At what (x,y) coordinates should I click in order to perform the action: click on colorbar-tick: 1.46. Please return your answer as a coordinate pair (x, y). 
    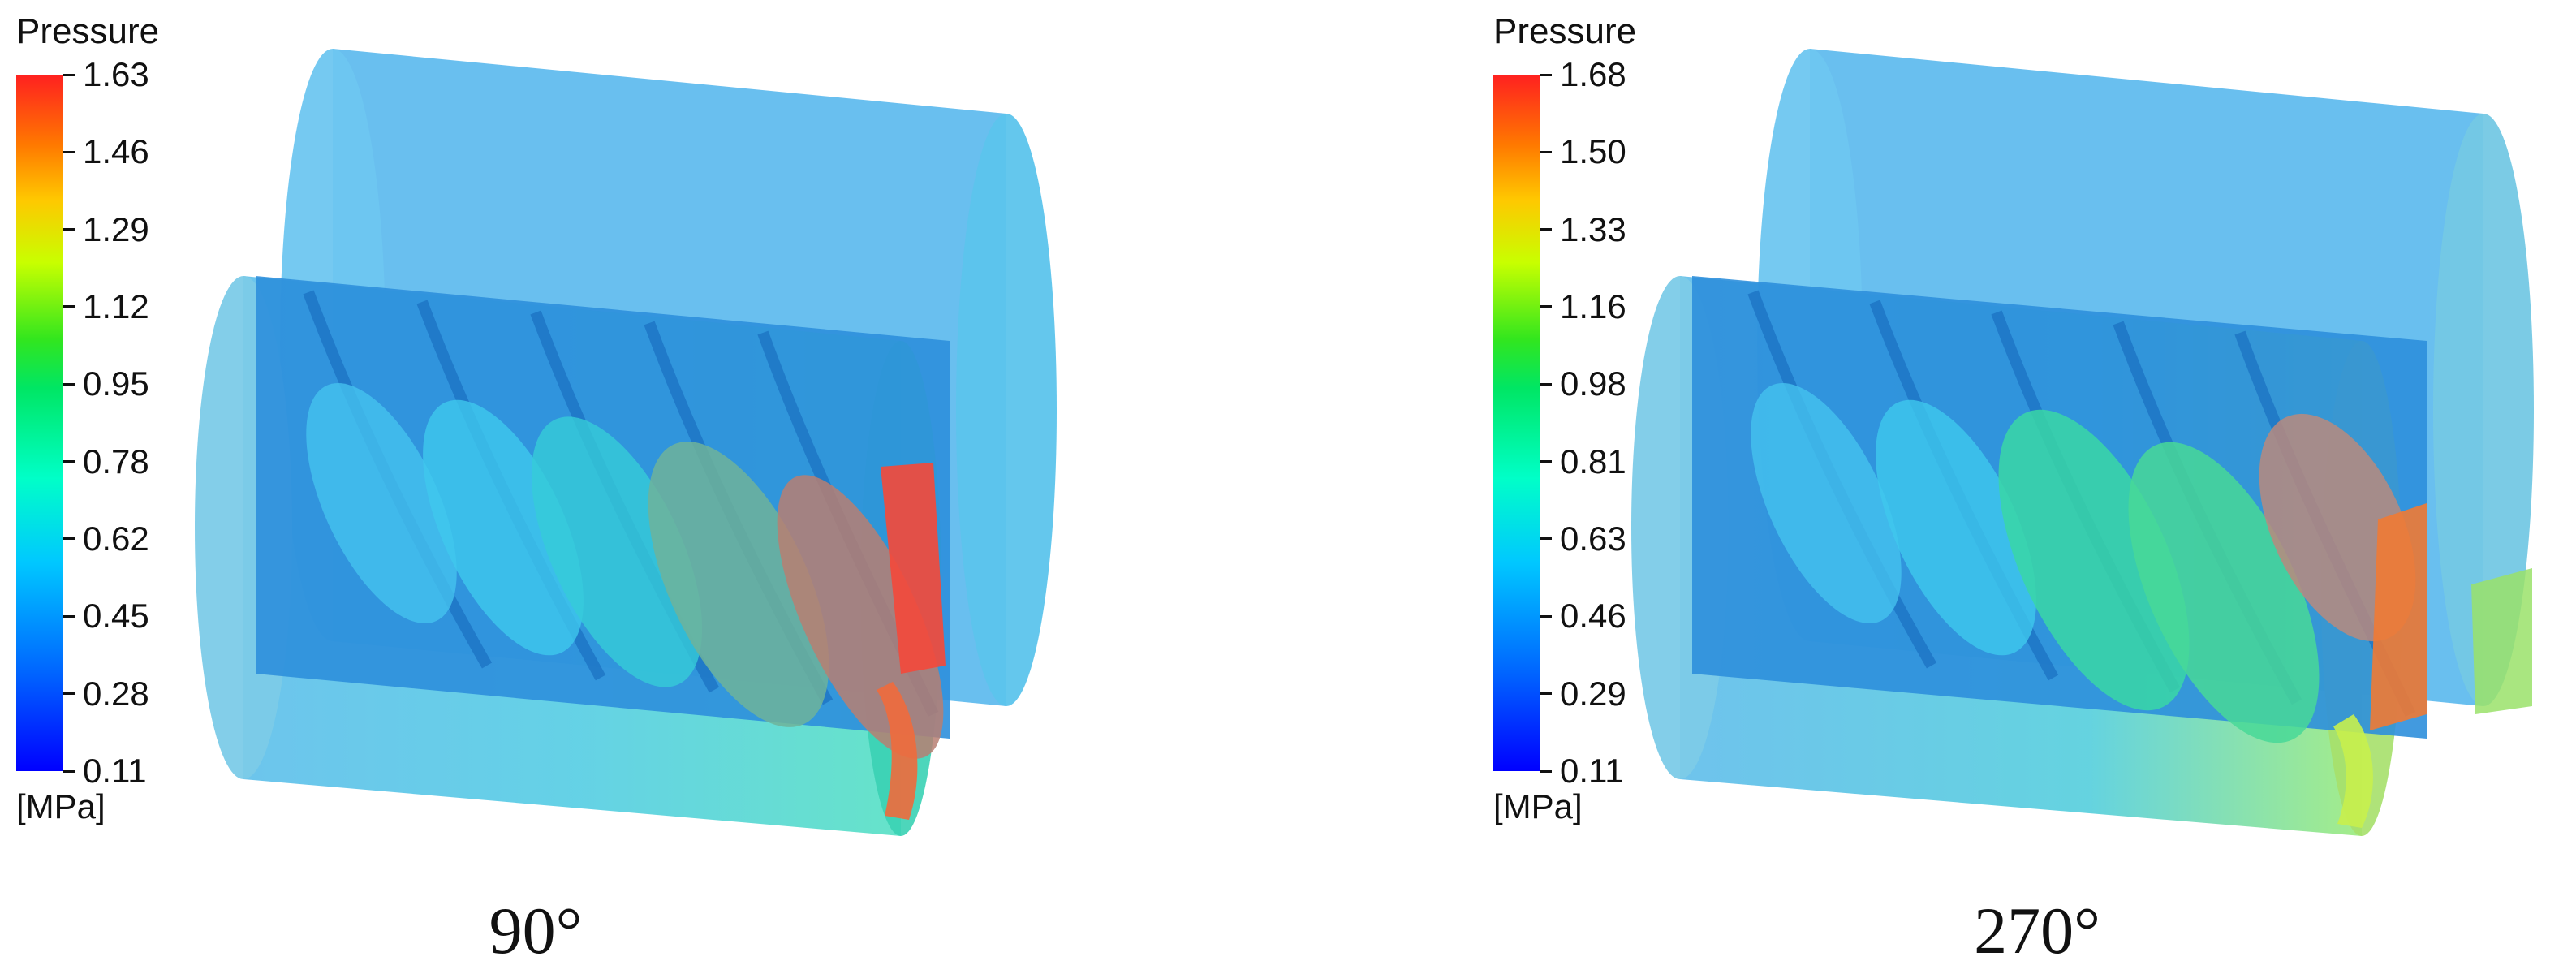
    Looking at the image, I should click on (120, 151).